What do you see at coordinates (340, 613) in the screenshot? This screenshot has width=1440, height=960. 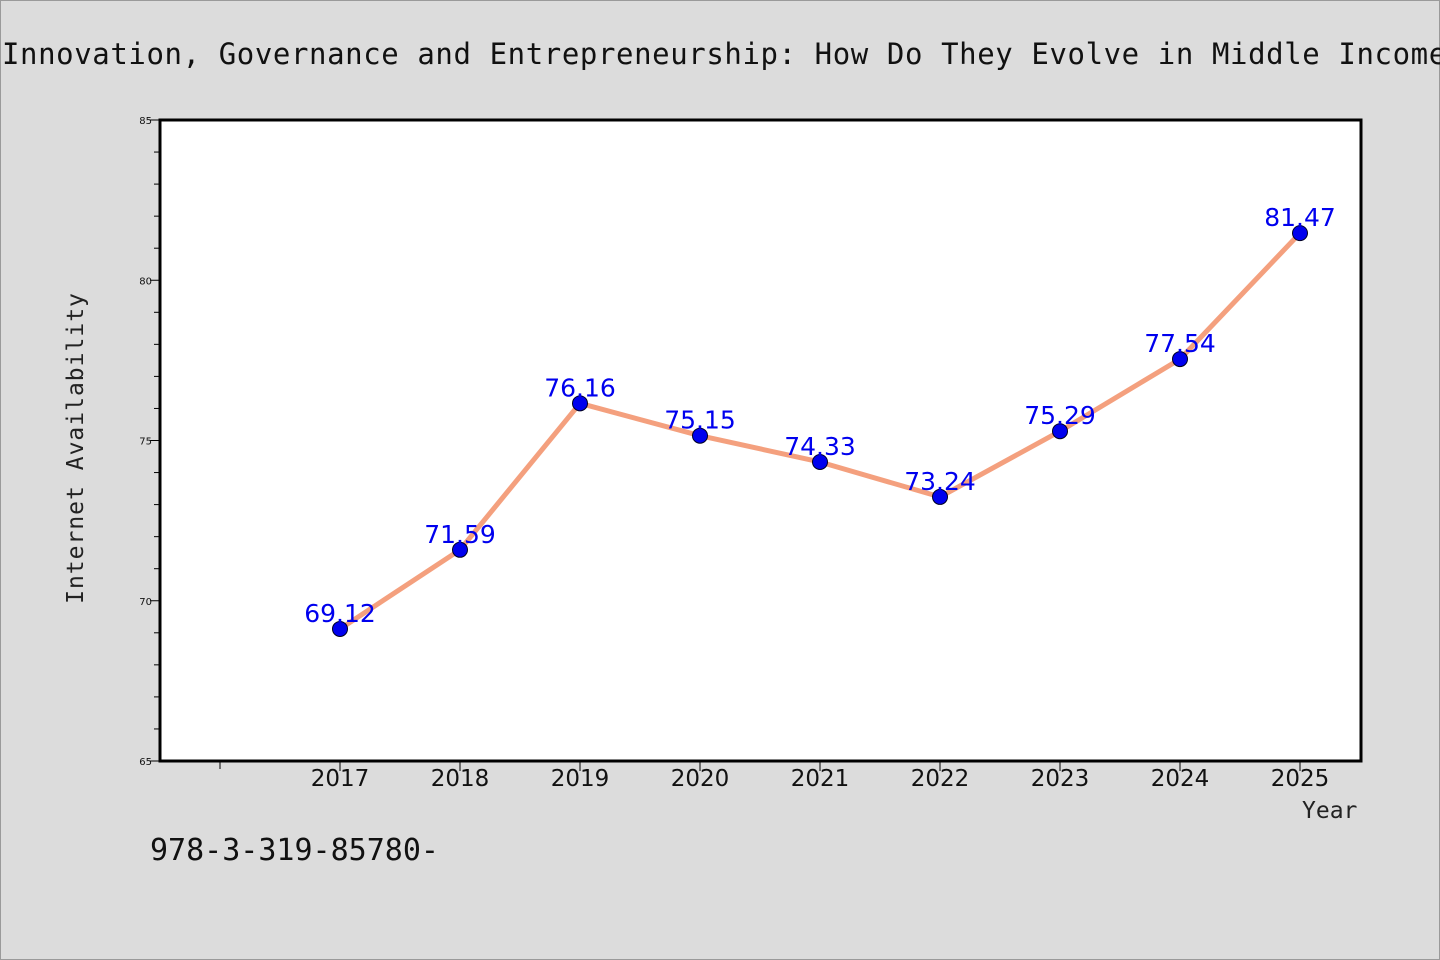 I see `data-label: 69.12` at bounding box center [340, 613].